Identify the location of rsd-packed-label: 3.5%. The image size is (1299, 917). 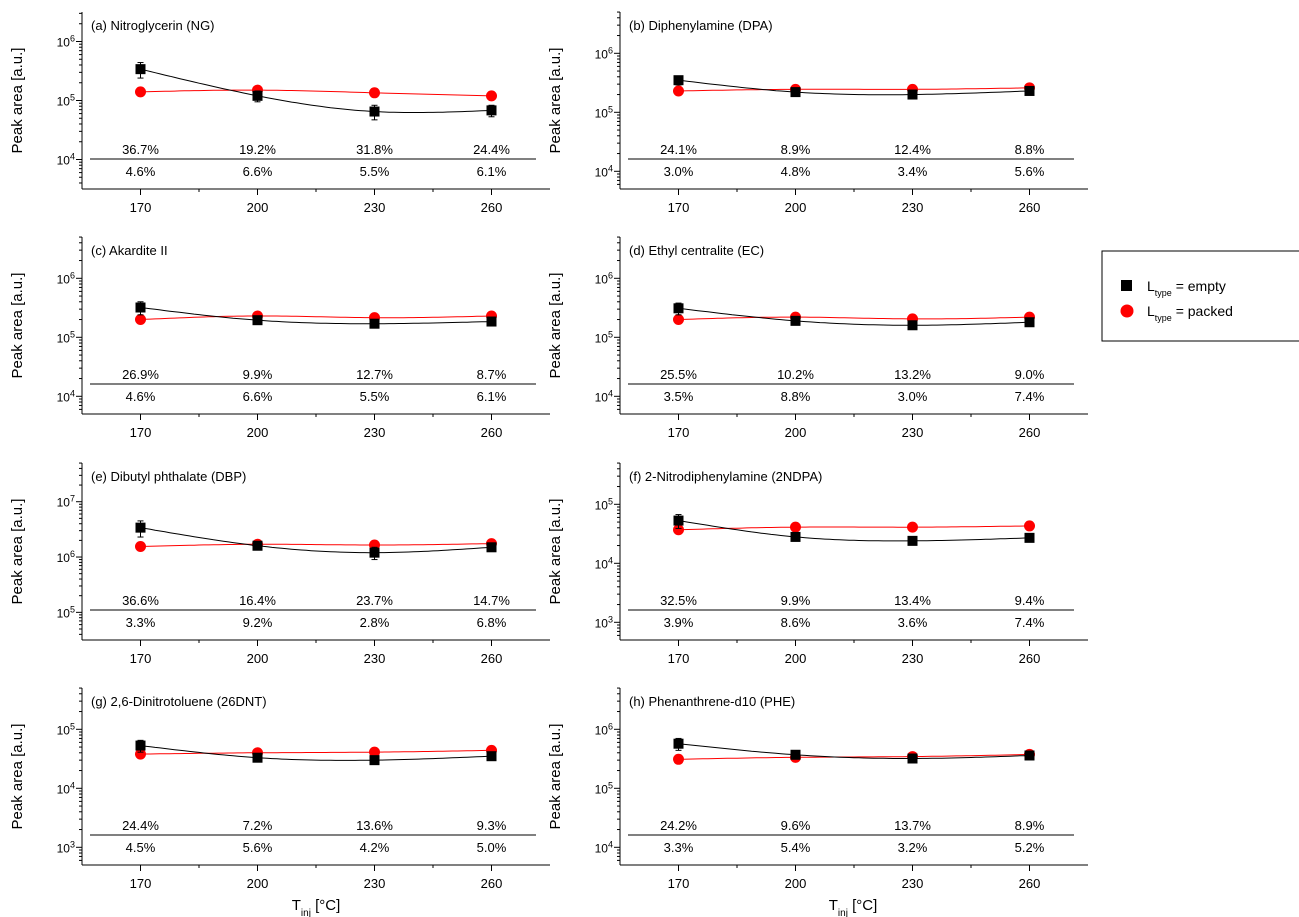
(679, 396).